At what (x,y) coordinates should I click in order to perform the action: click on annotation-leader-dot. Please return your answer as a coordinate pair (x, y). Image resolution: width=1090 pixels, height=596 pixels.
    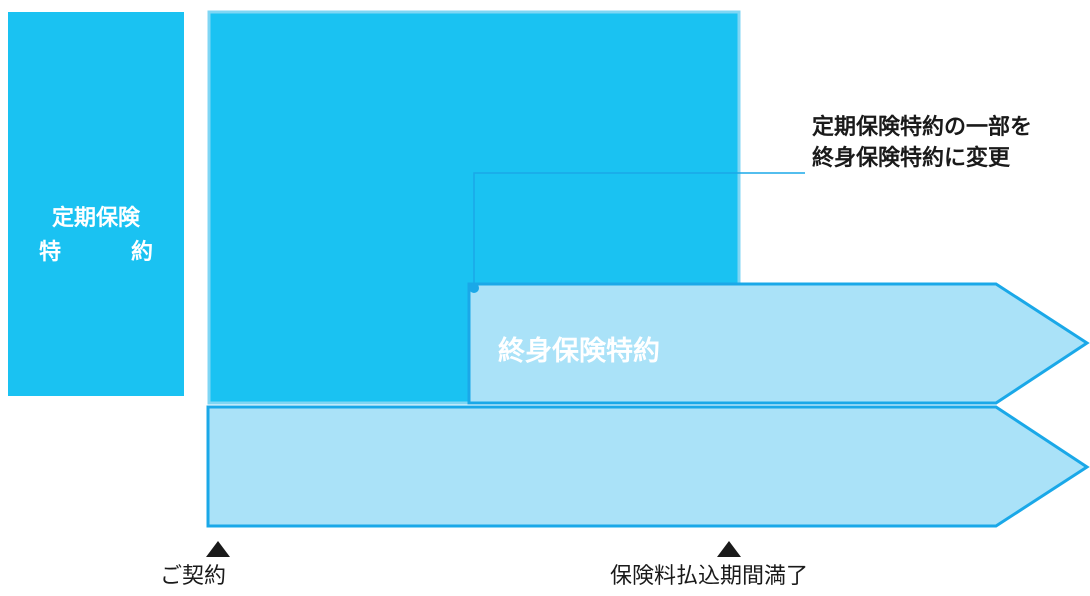
    Looking at the image, I should click on (474, 288).